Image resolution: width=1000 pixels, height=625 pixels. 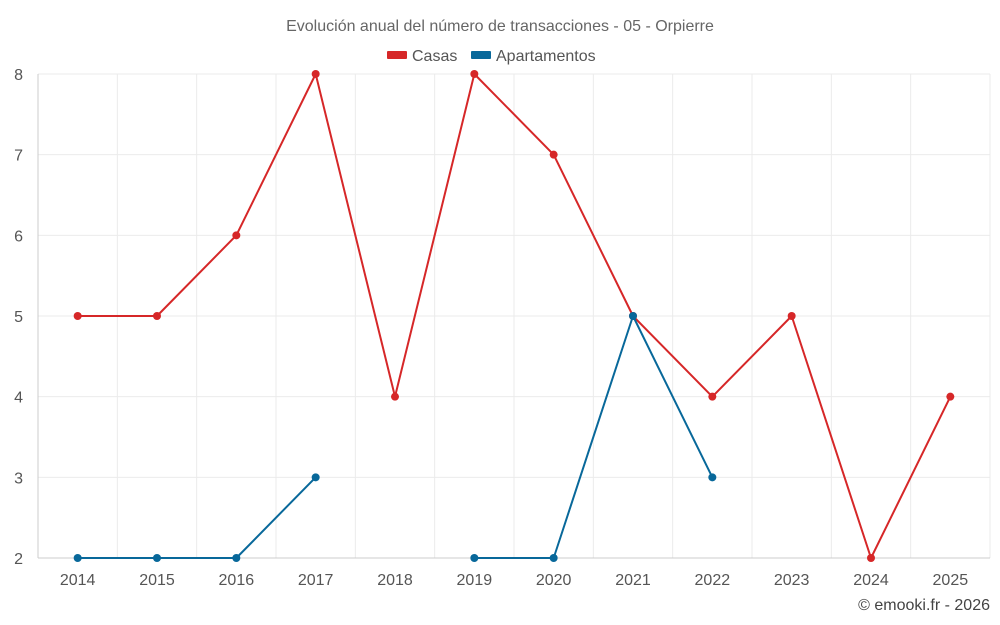 I want to click on x-tick-label: 2015, so click(x=157, y=580).